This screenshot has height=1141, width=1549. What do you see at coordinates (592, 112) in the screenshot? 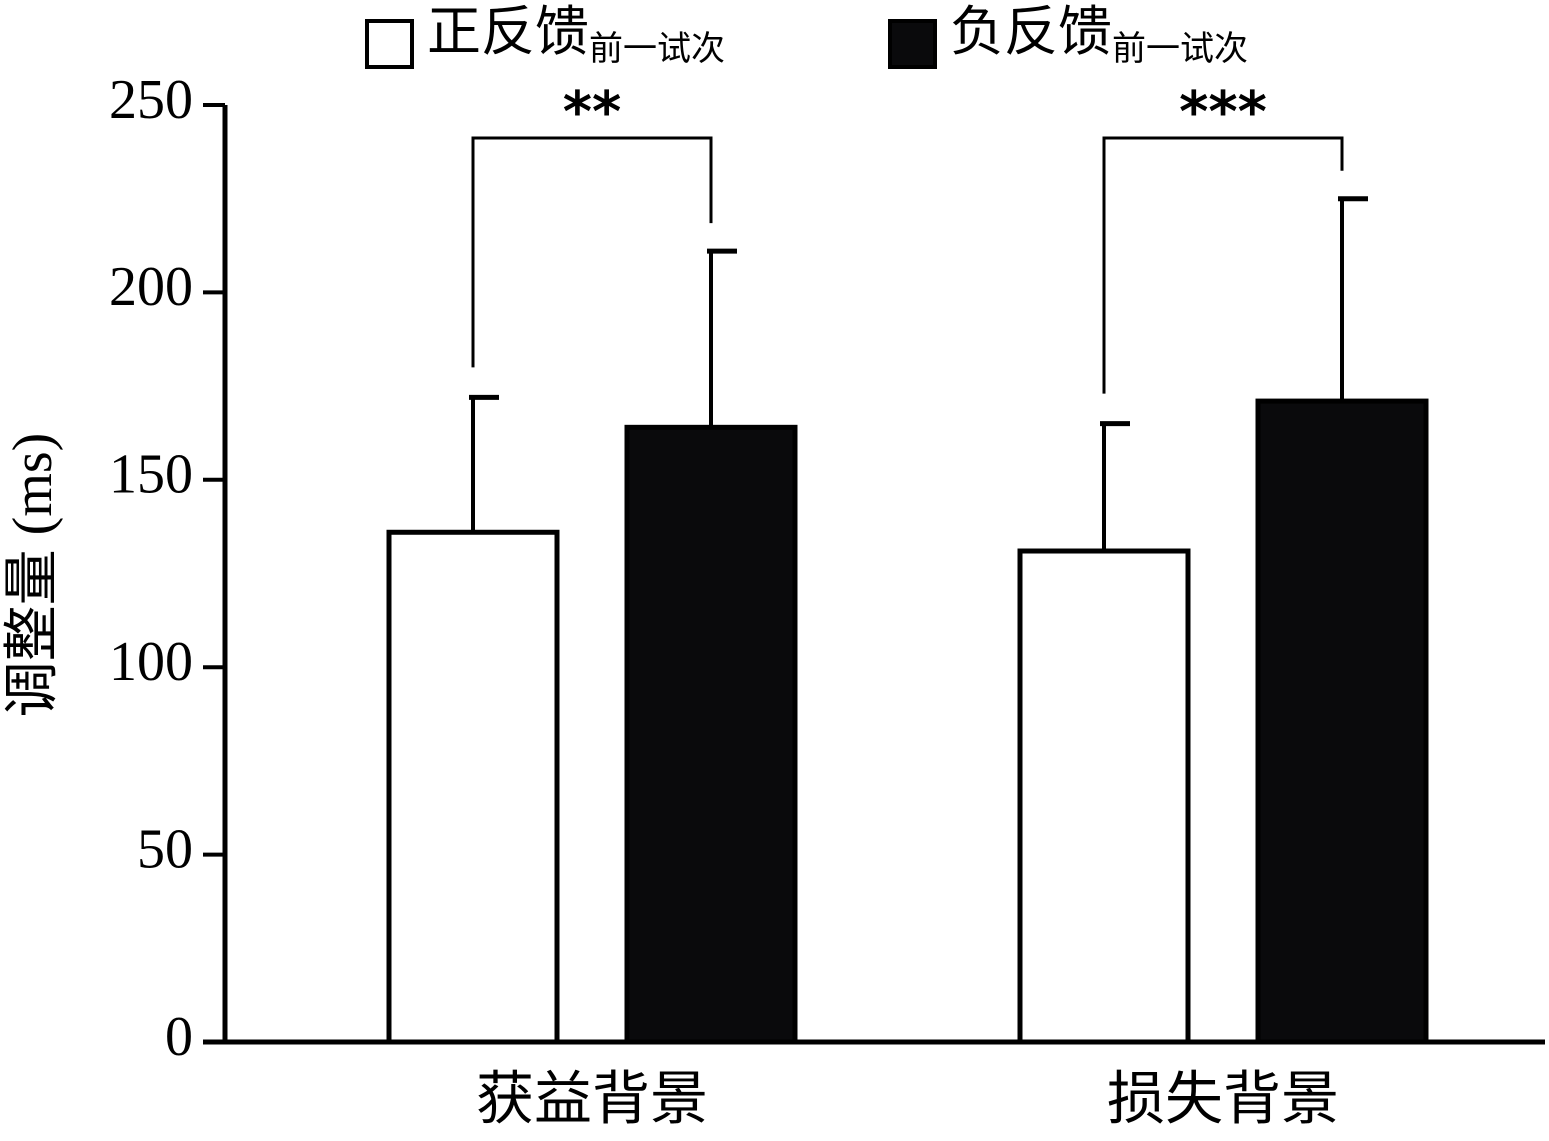
I see `significance-label: **` at bounding box center [592, 112].